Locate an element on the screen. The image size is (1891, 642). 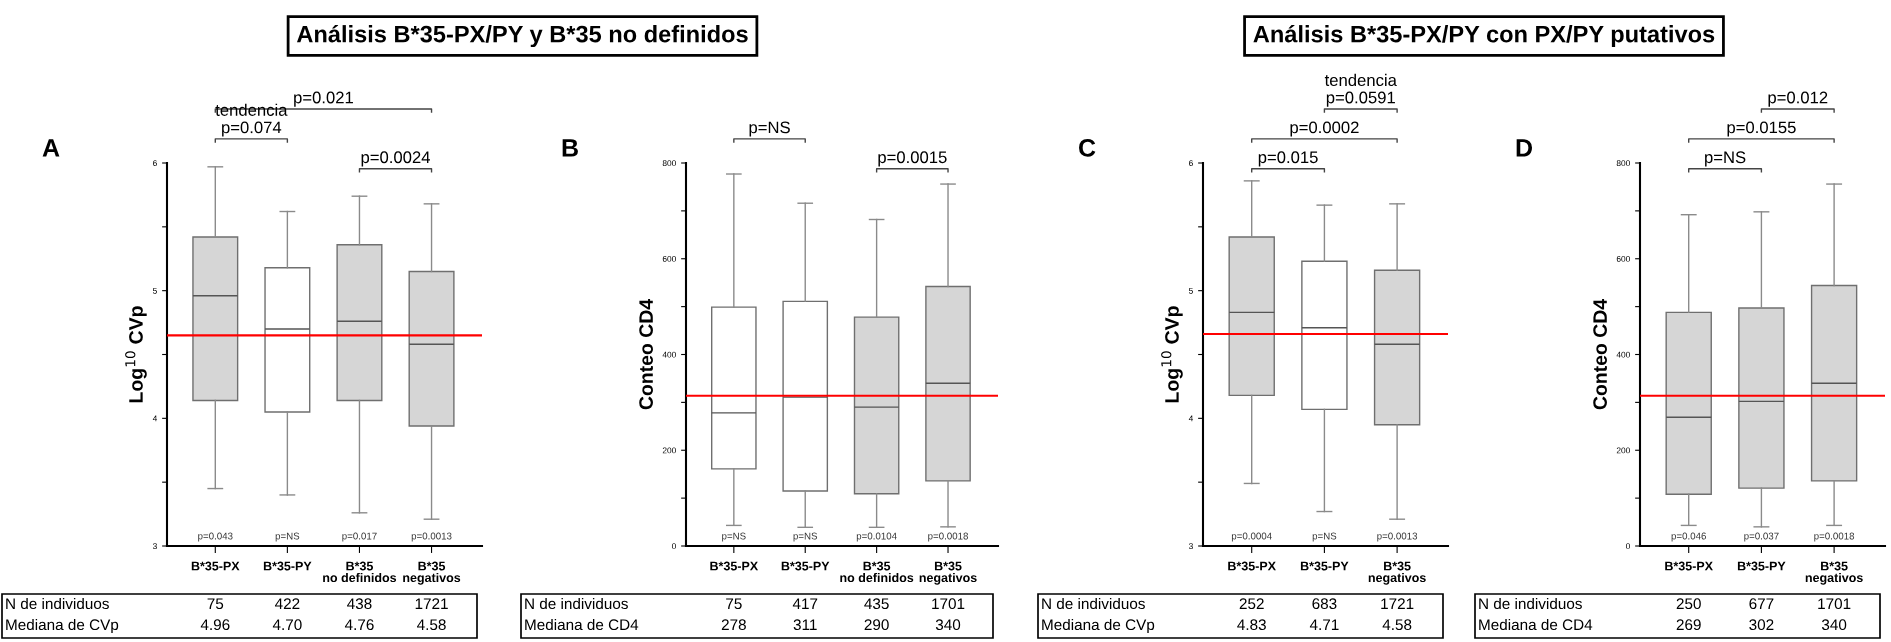
annotation: p=0.017 is located at coordinates (359, 537).